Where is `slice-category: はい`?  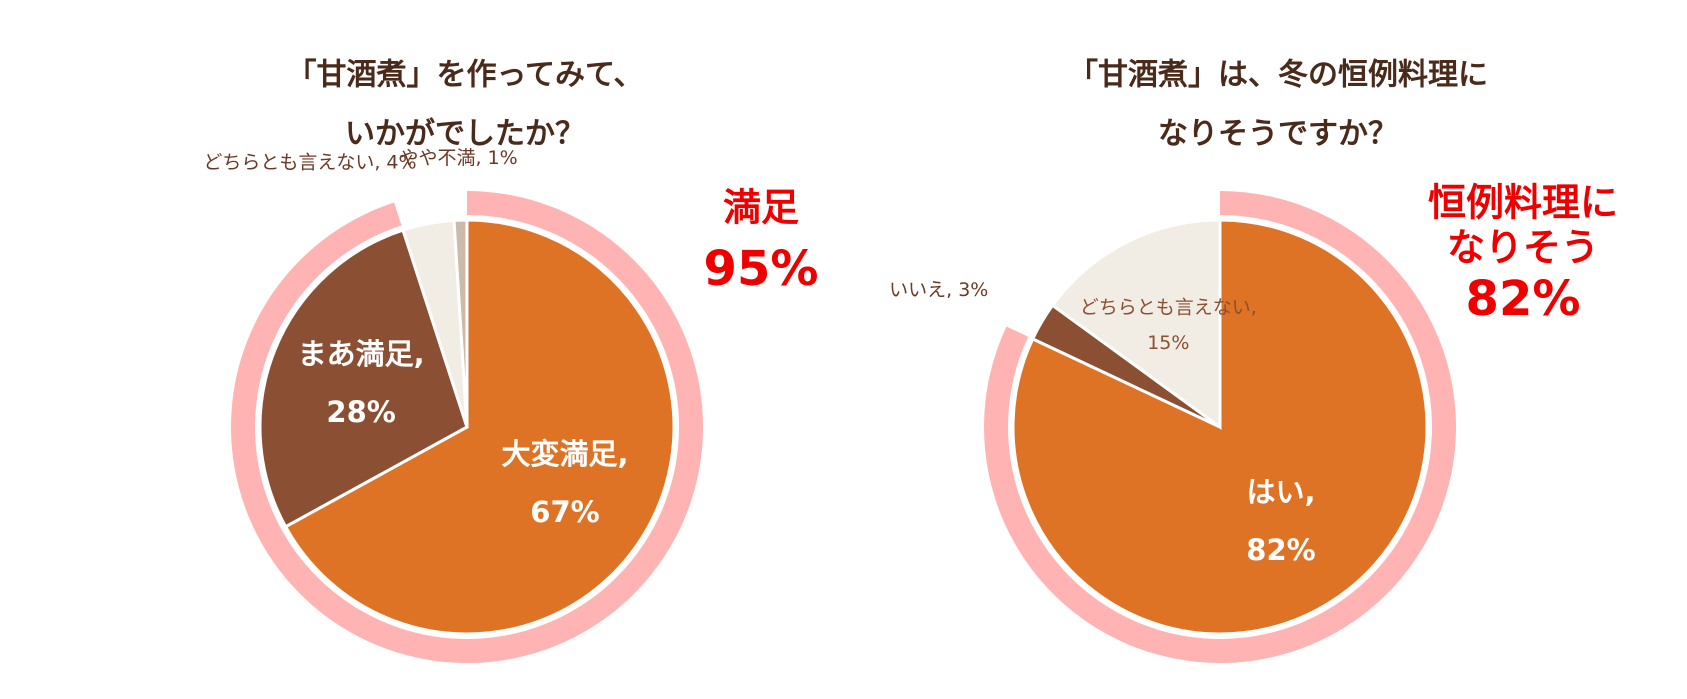 slice-category: はい is located at coordinates (1275, 492).